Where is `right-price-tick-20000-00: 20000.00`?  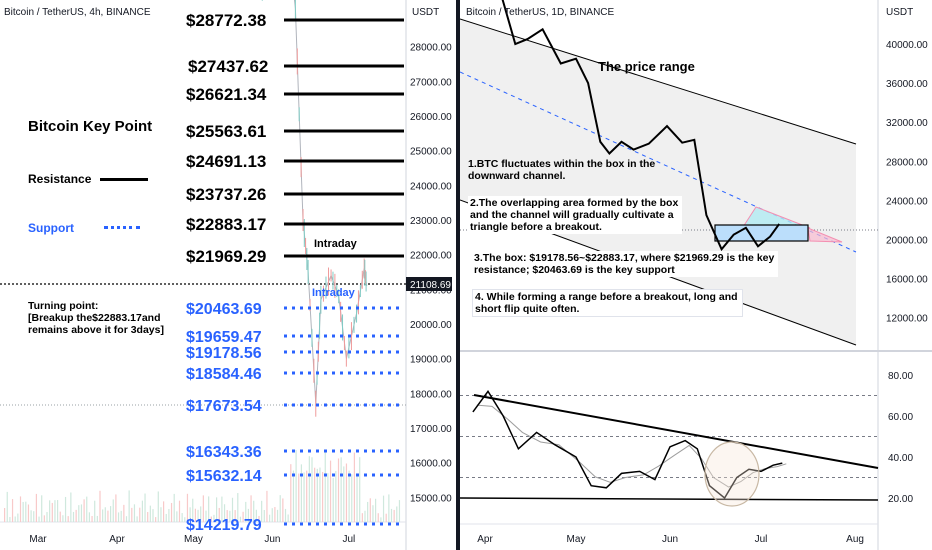 right-price-tick-20000-00: 20000.00 is located at coordinates (907, 241).